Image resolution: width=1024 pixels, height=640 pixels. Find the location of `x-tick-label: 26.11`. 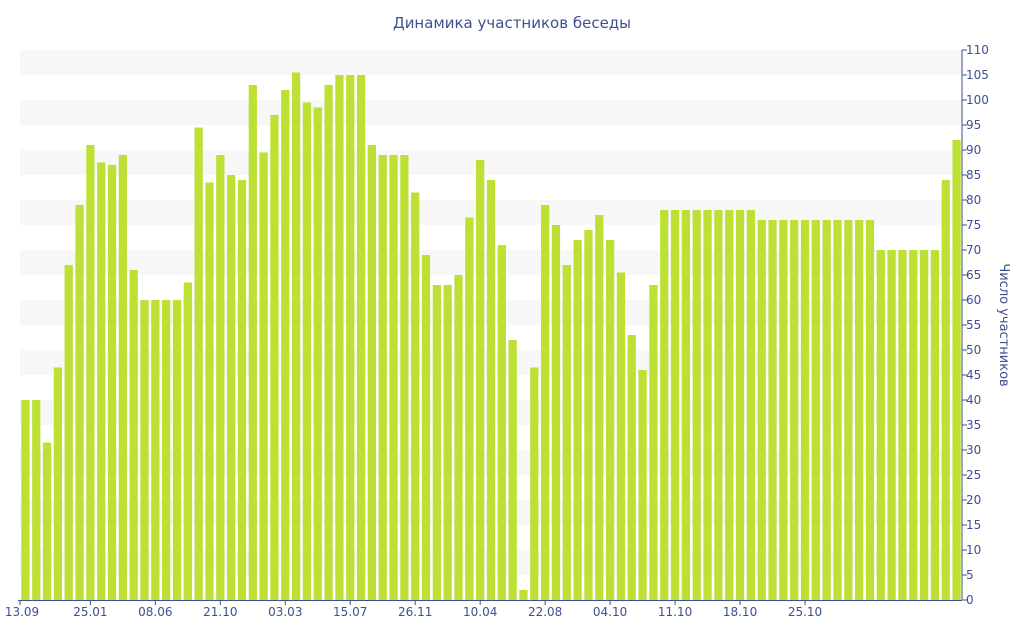

x-tick-label: 26.11 is located at coordinates (415, 612).